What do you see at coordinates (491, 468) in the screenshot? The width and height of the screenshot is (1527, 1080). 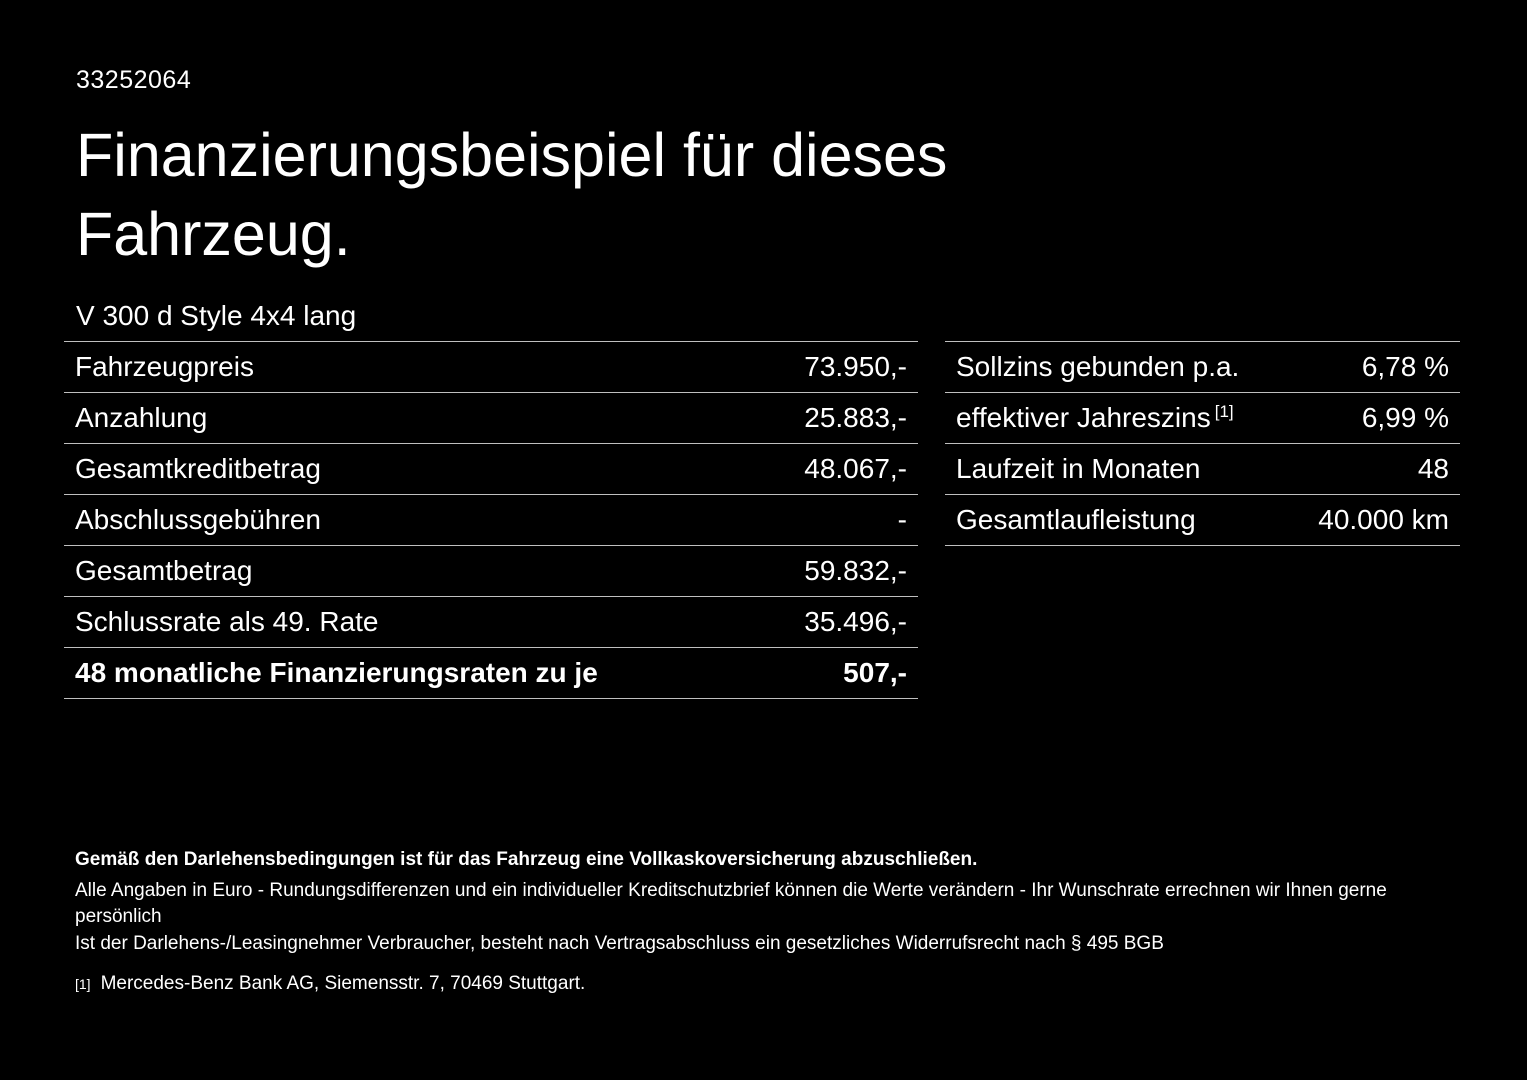 I see `table-row: Gesamtkreditbetrag 48.067,-` at bounding box center [491, 468].